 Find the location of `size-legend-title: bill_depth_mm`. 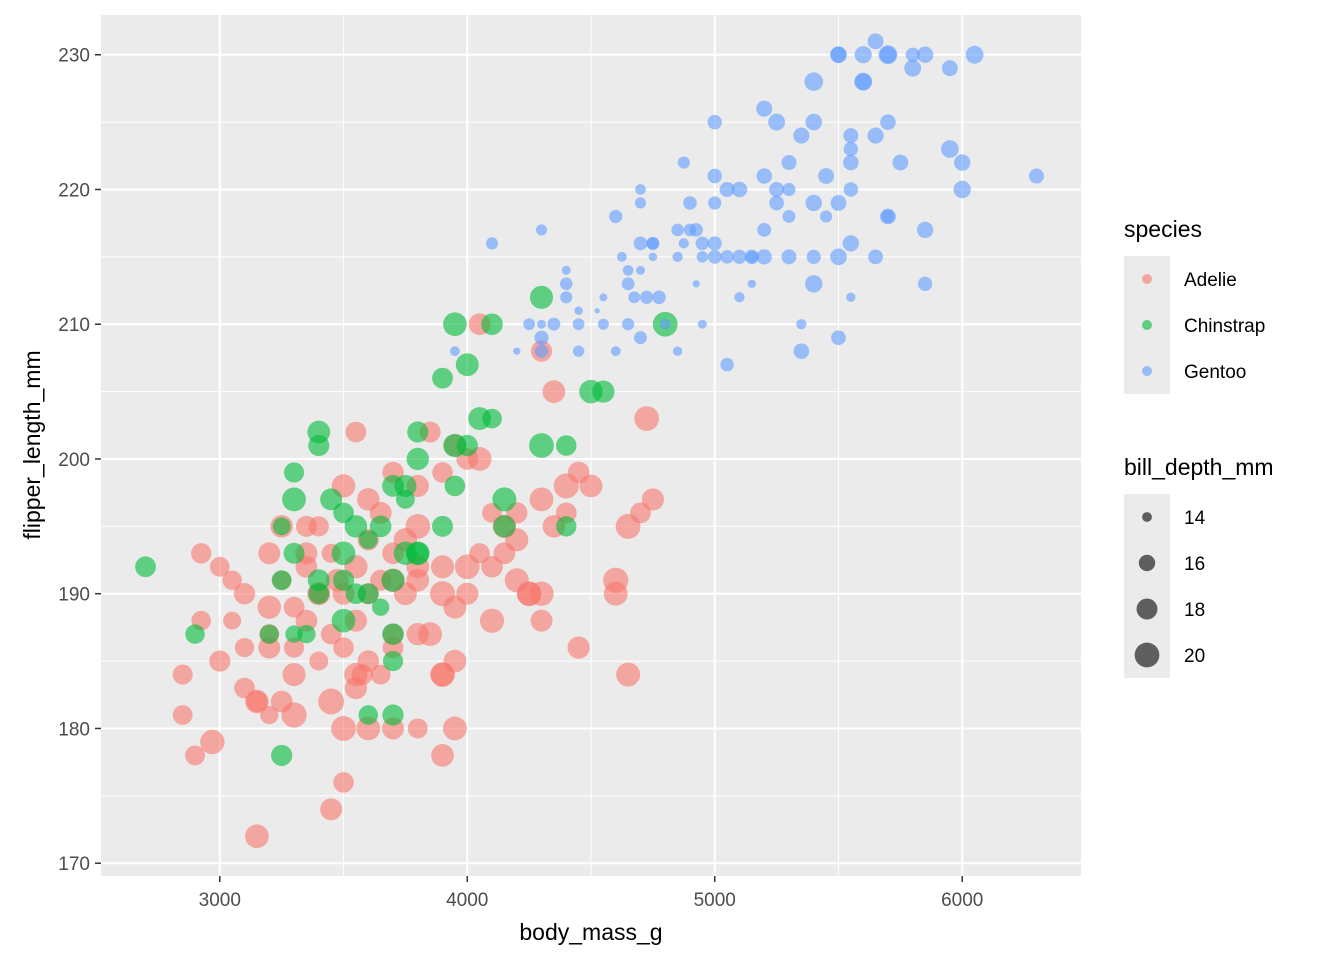

size-legend-title: bill_depth_mm is located at coordinates (1199, 467).